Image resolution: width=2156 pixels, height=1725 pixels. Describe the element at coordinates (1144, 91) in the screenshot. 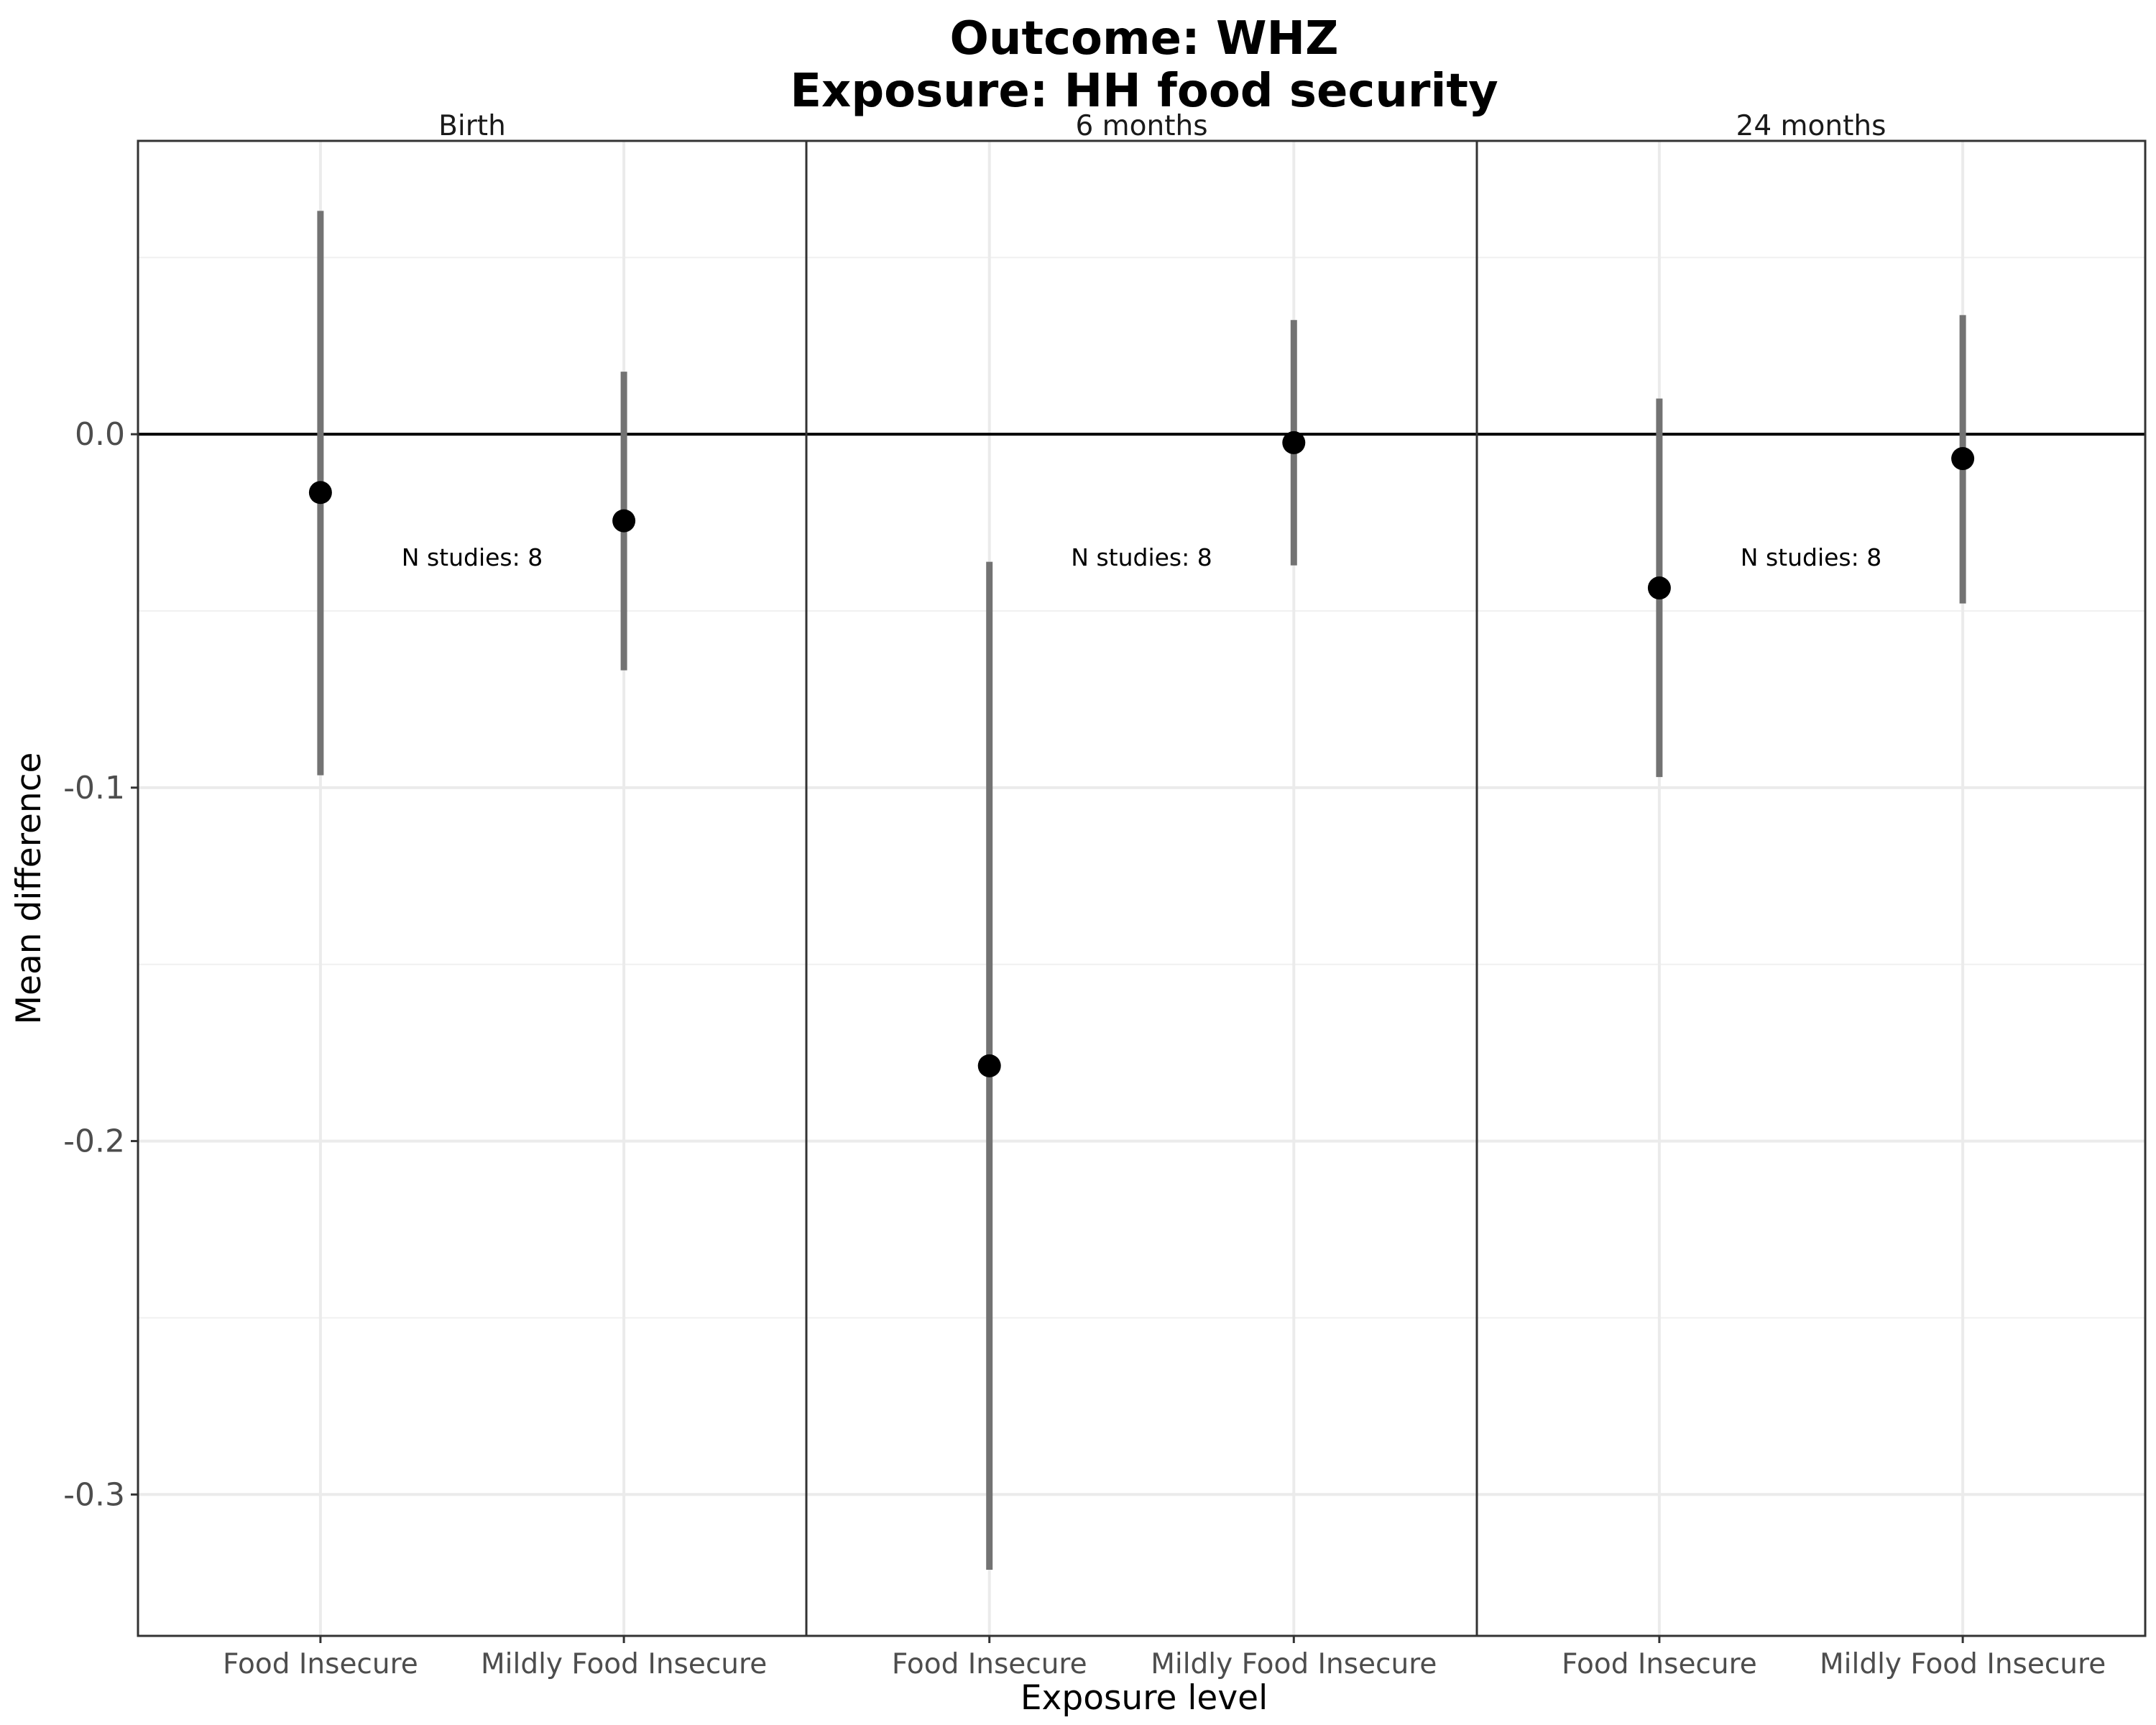

I see `chart-subtitle: Exposure: HH food security` at that location.